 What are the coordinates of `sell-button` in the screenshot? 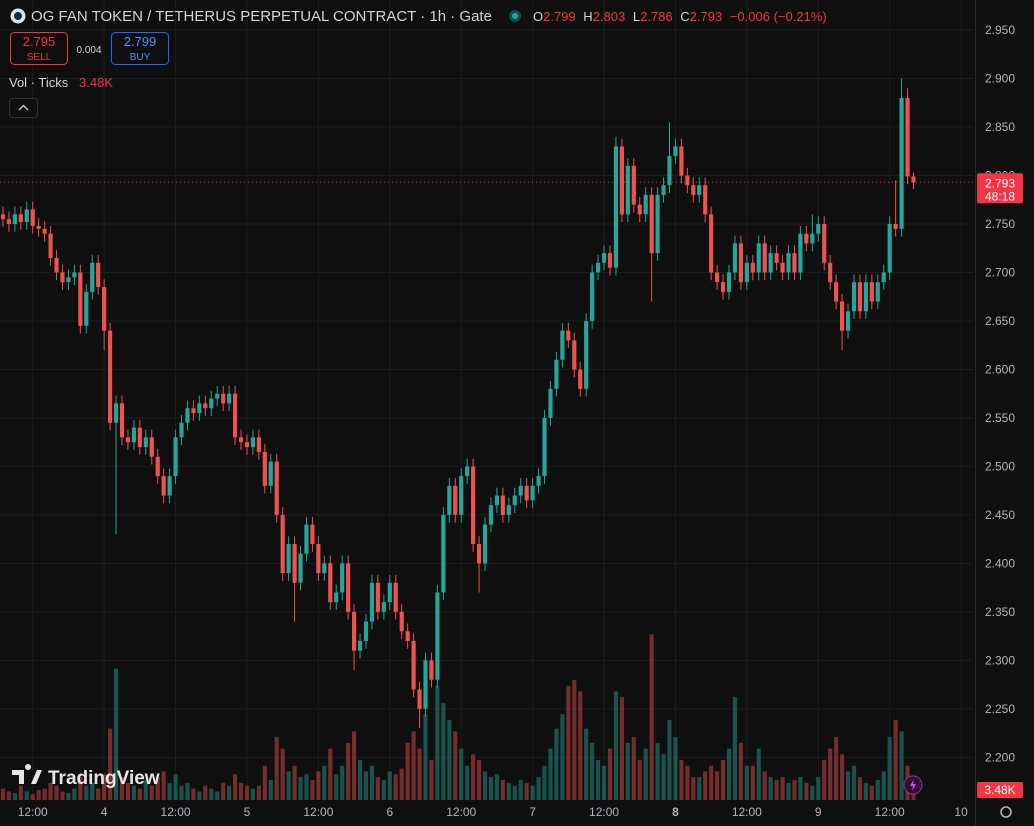 It's located at (39, 48).